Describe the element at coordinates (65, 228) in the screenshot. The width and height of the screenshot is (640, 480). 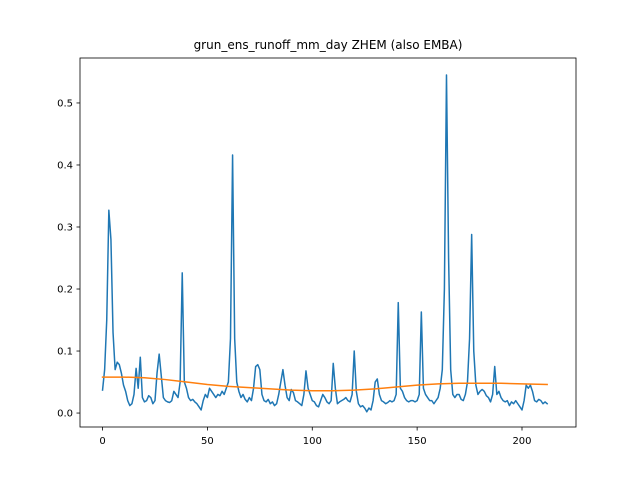
I see `y-tick-label: 0.3` at that location.